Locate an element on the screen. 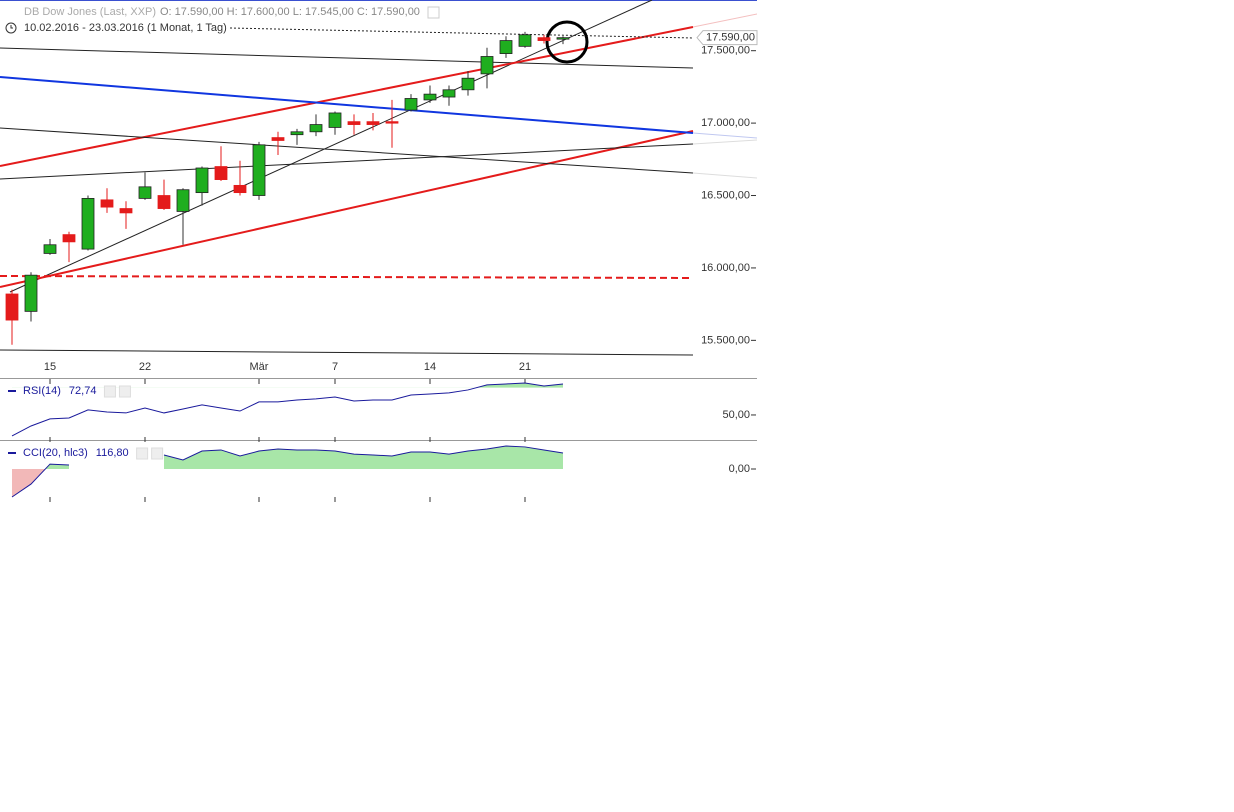 This screenshot has width=1234, height=812. settings-icon is located at coordinates (433, 12).